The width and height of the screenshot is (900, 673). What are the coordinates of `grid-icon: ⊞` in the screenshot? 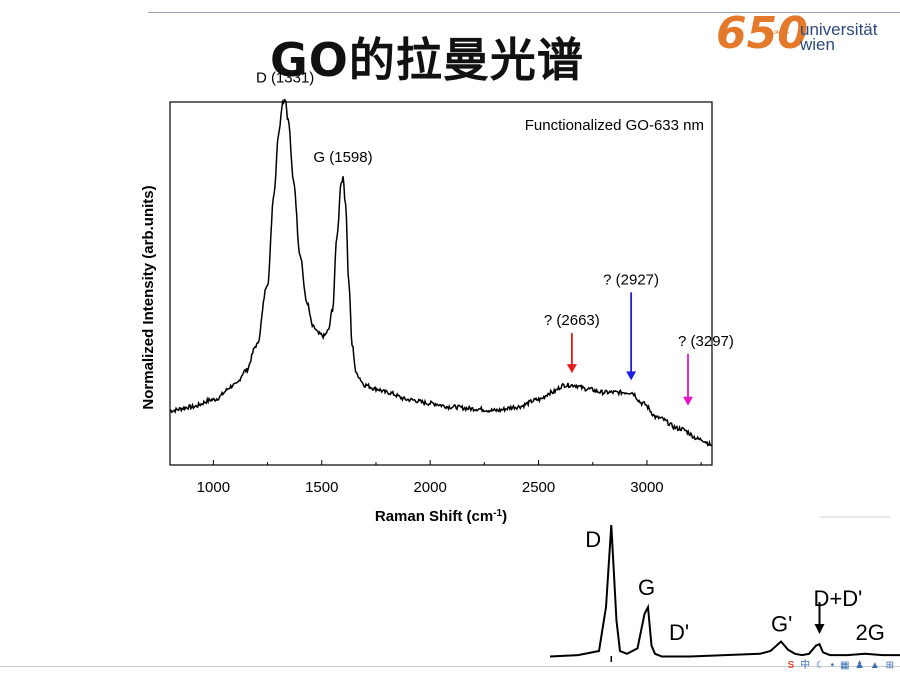 It's located at (889, 665).